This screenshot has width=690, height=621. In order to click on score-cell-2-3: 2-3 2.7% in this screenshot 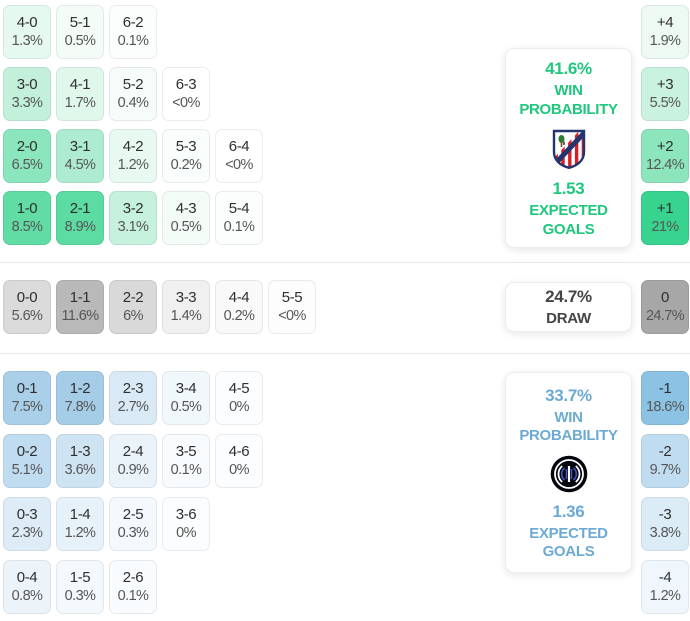, I will do `click(133, 398)`.